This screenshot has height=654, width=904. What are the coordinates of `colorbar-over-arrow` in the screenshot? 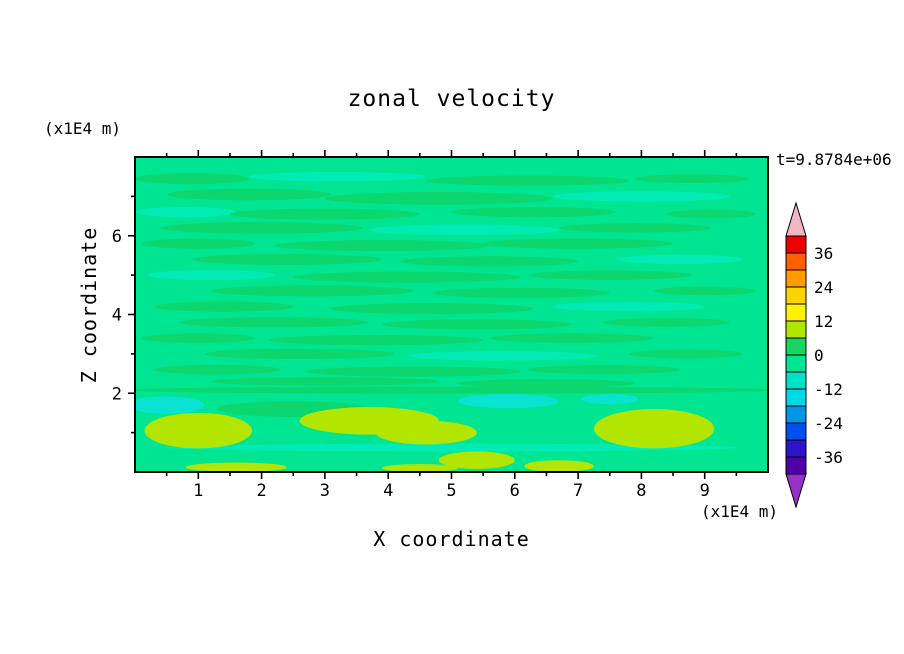 It's located at (796, 219).